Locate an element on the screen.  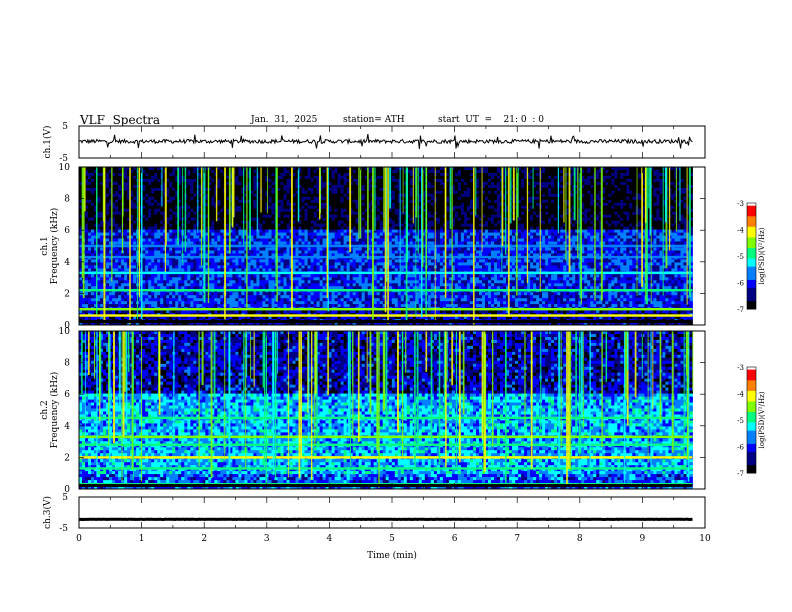
x-tick-label: 10 is located at coordinates (705, 539).